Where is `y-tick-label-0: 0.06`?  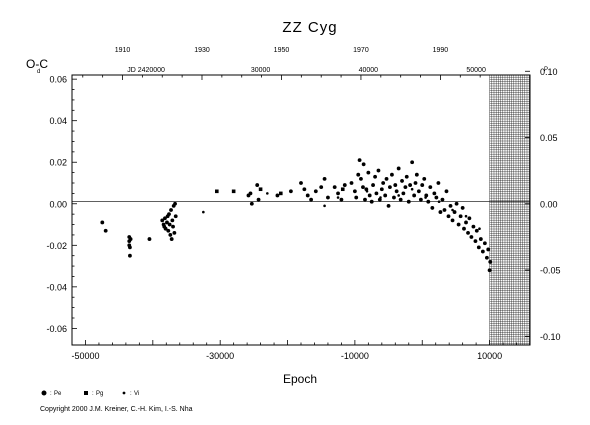
y-tick-label-0: 0.06 is located at coordinates (58, 80).